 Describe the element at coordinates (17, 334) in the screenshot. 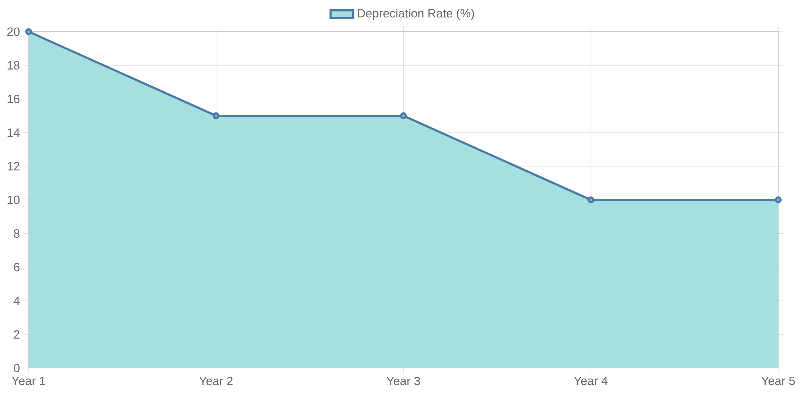

I see `y-tick-label: 2` at that location.